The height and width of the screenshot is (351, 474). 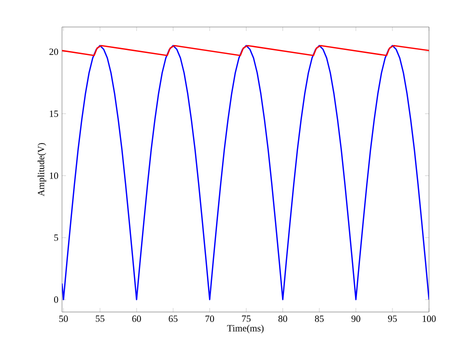 I want to click on x-tick-label: 75, so click(x=246, y=319).